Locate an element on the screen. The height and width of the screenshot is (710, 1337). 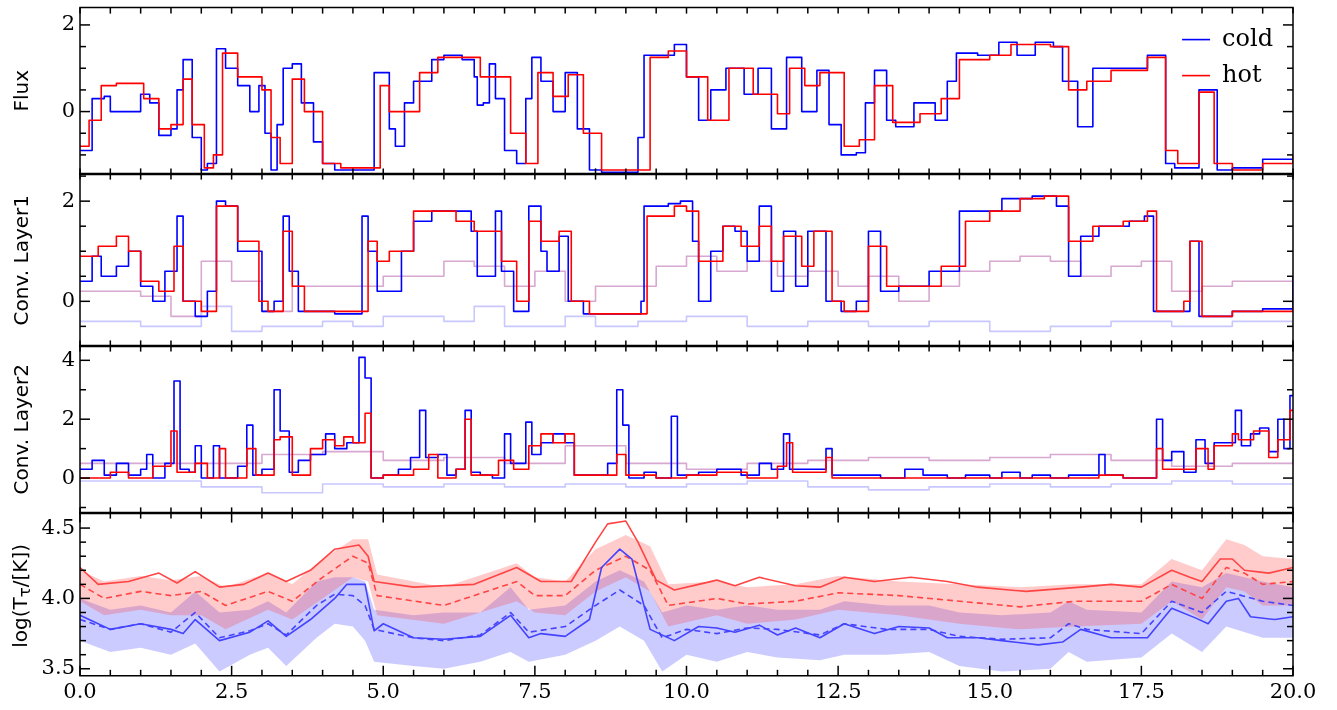
x-tick-label: 10.0 is located at coordinates (686, 690).